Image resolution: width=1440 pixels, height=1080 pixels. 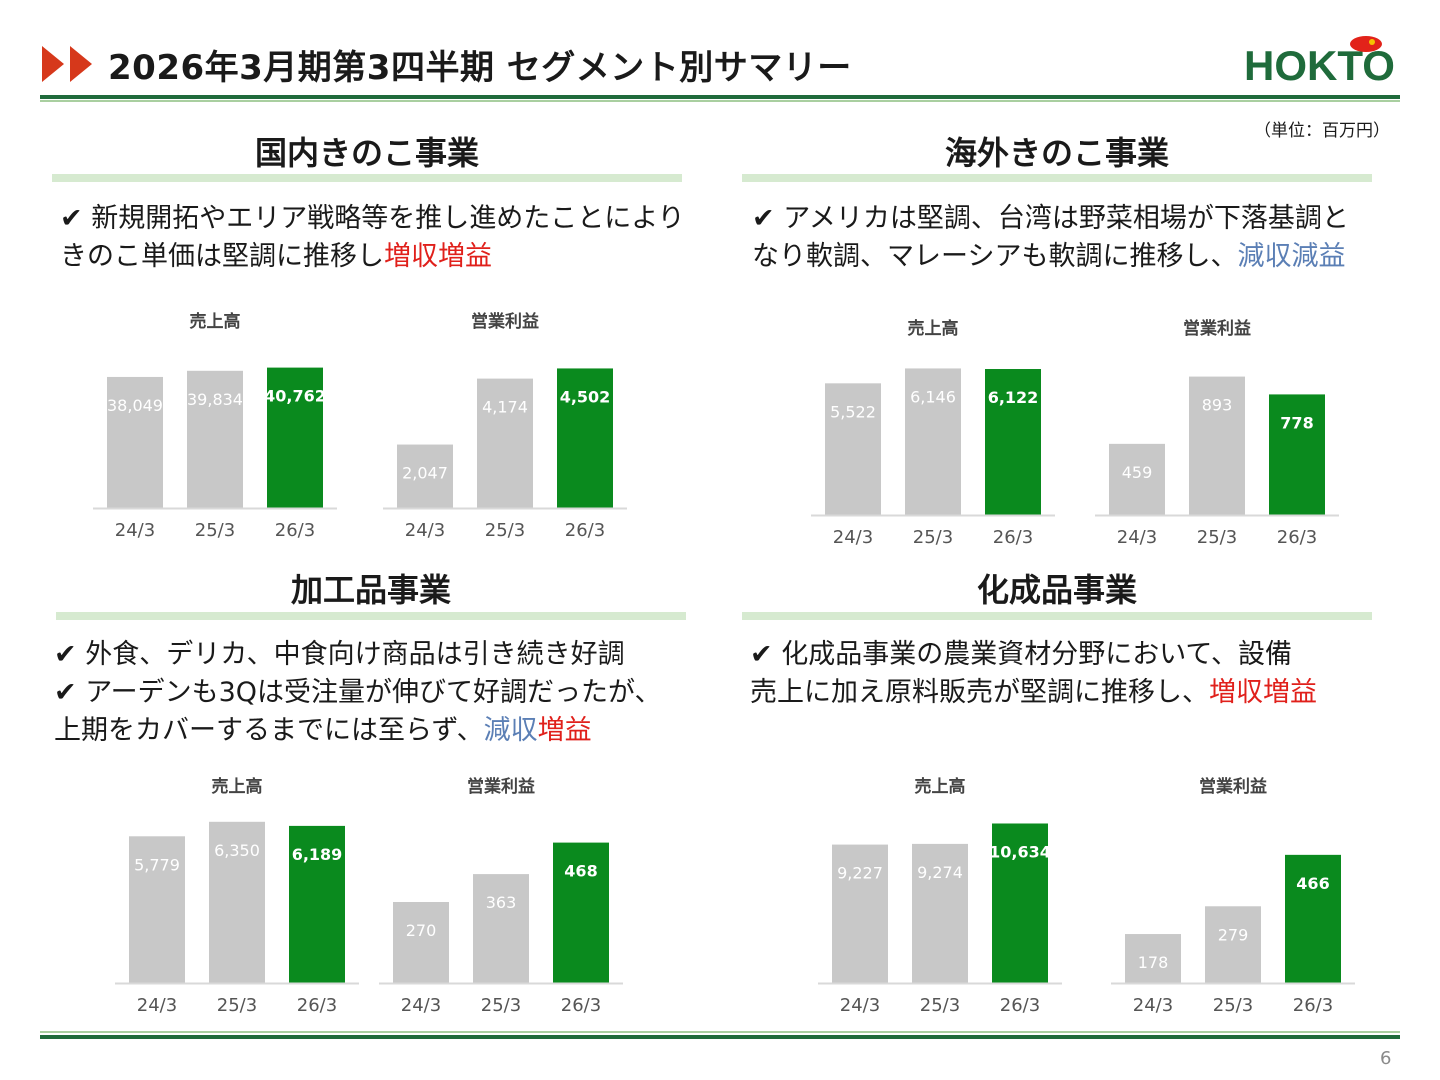 What do you see at coordinates (564, 730) in the screenshot?
I see `processed-result-profit: 増益` at bounding box center [564, 730].